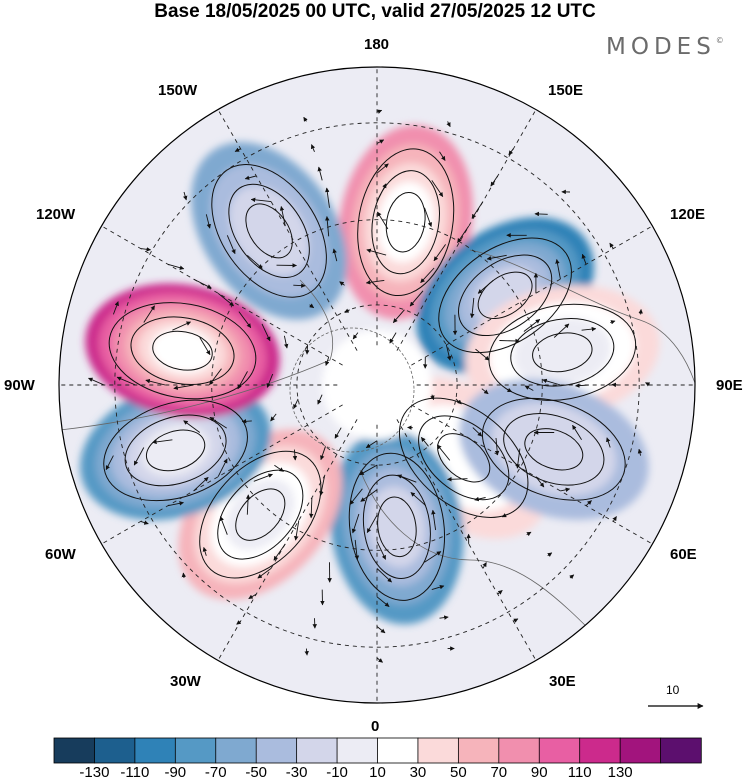  I want to click on colorbar-tick-label: -30, so click(297, 772).